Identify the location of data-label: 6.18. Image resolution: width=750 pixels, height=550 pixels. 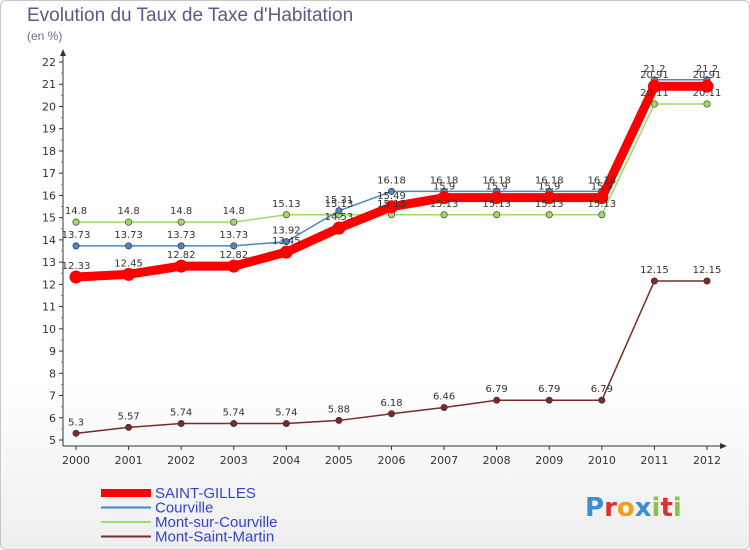
(391, 403).